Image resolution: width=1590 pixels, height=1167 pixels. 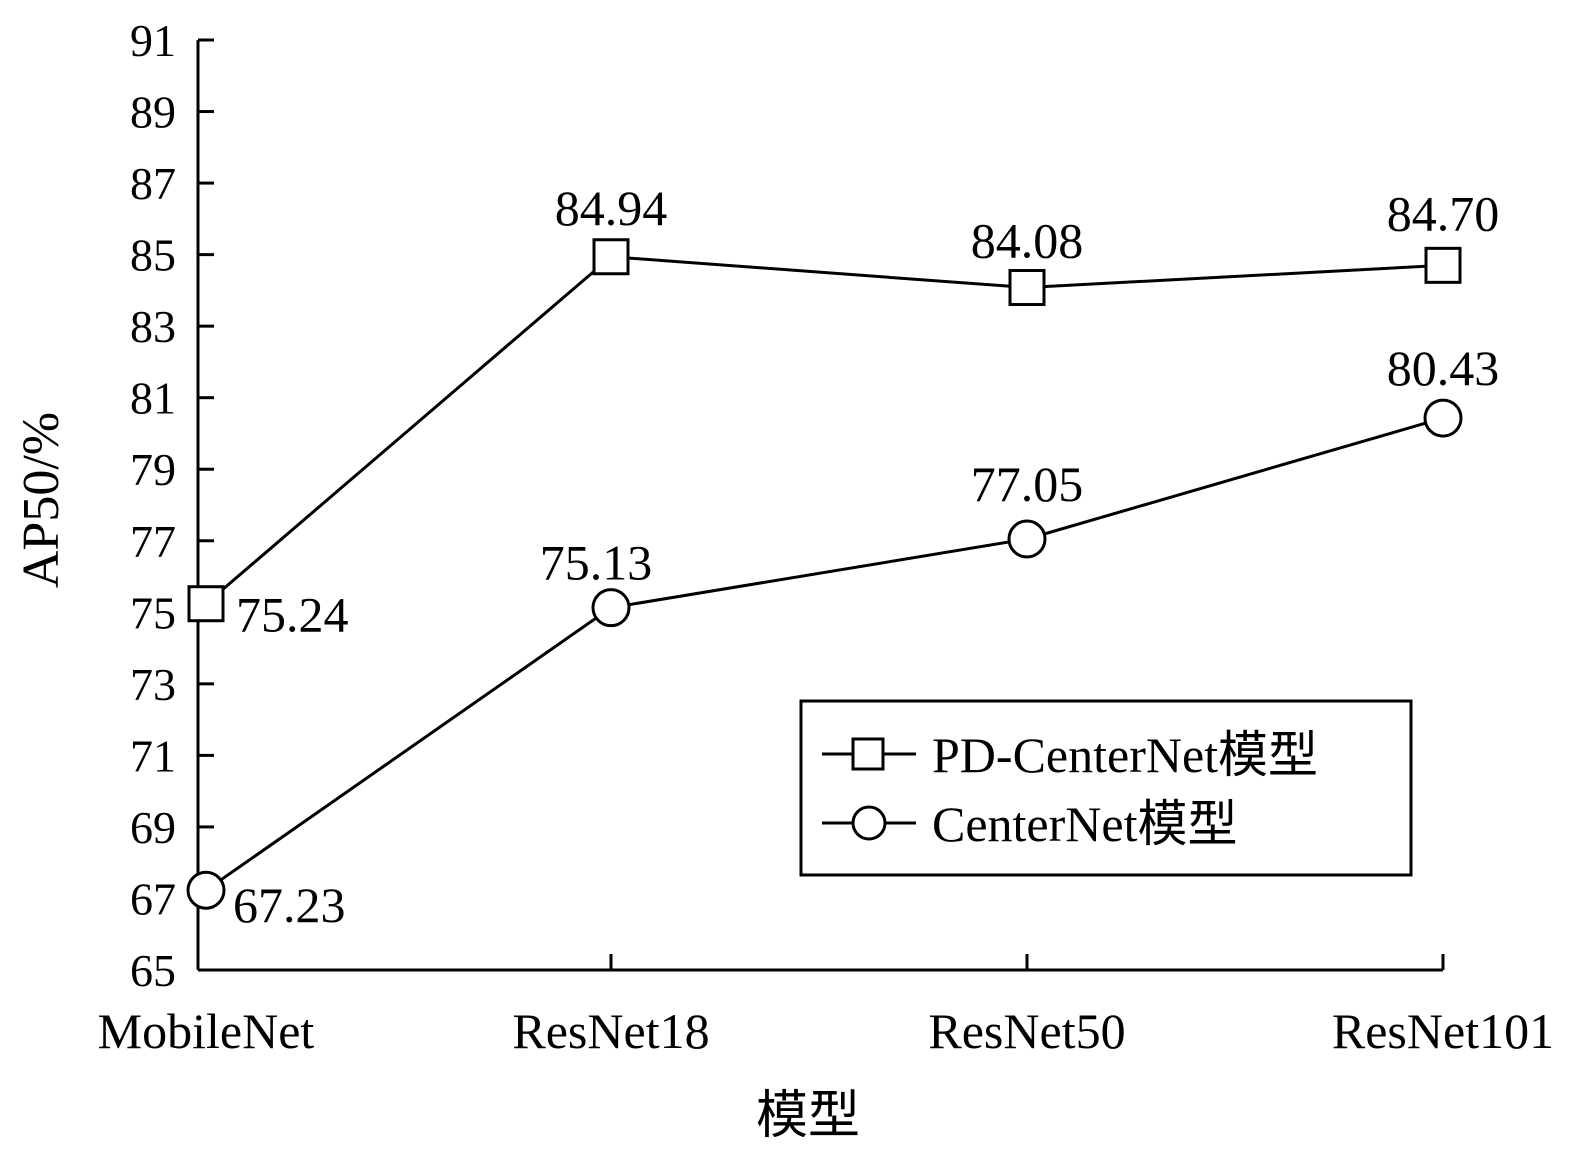 What do you see at coordinates (153, 970) in the screenshot?
I see `y-tick-label: 65` at bounding box center [153, 970].